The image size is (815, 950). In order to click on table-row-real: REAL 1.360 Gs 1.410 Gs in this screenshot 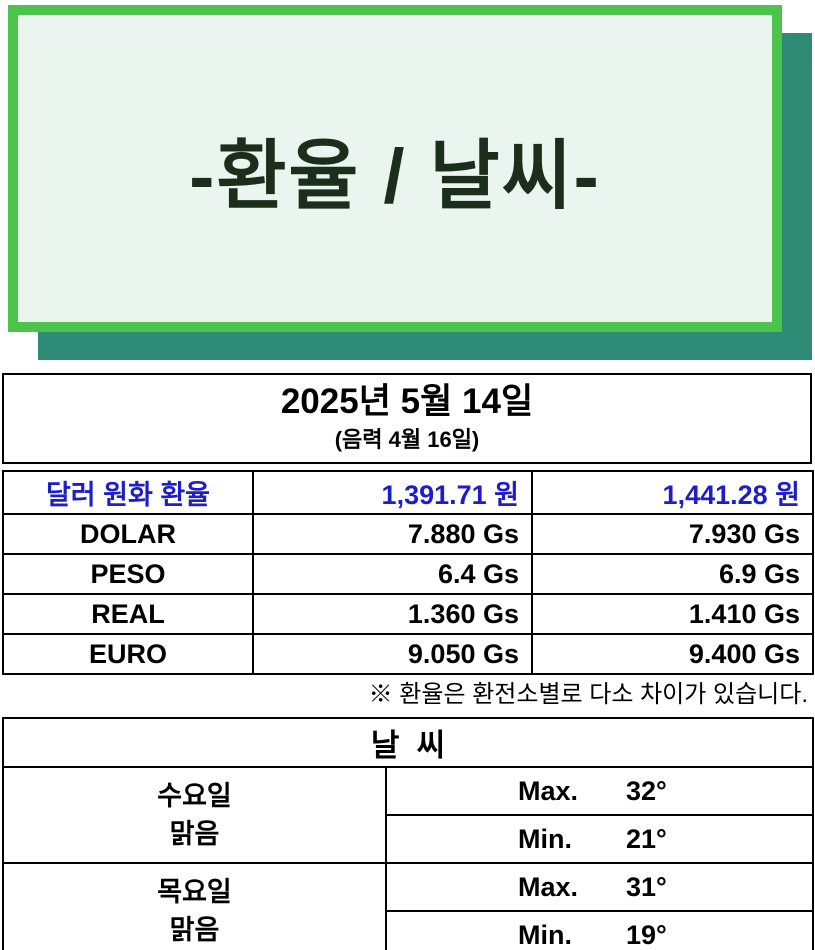, I will do `click(408, 614)`.